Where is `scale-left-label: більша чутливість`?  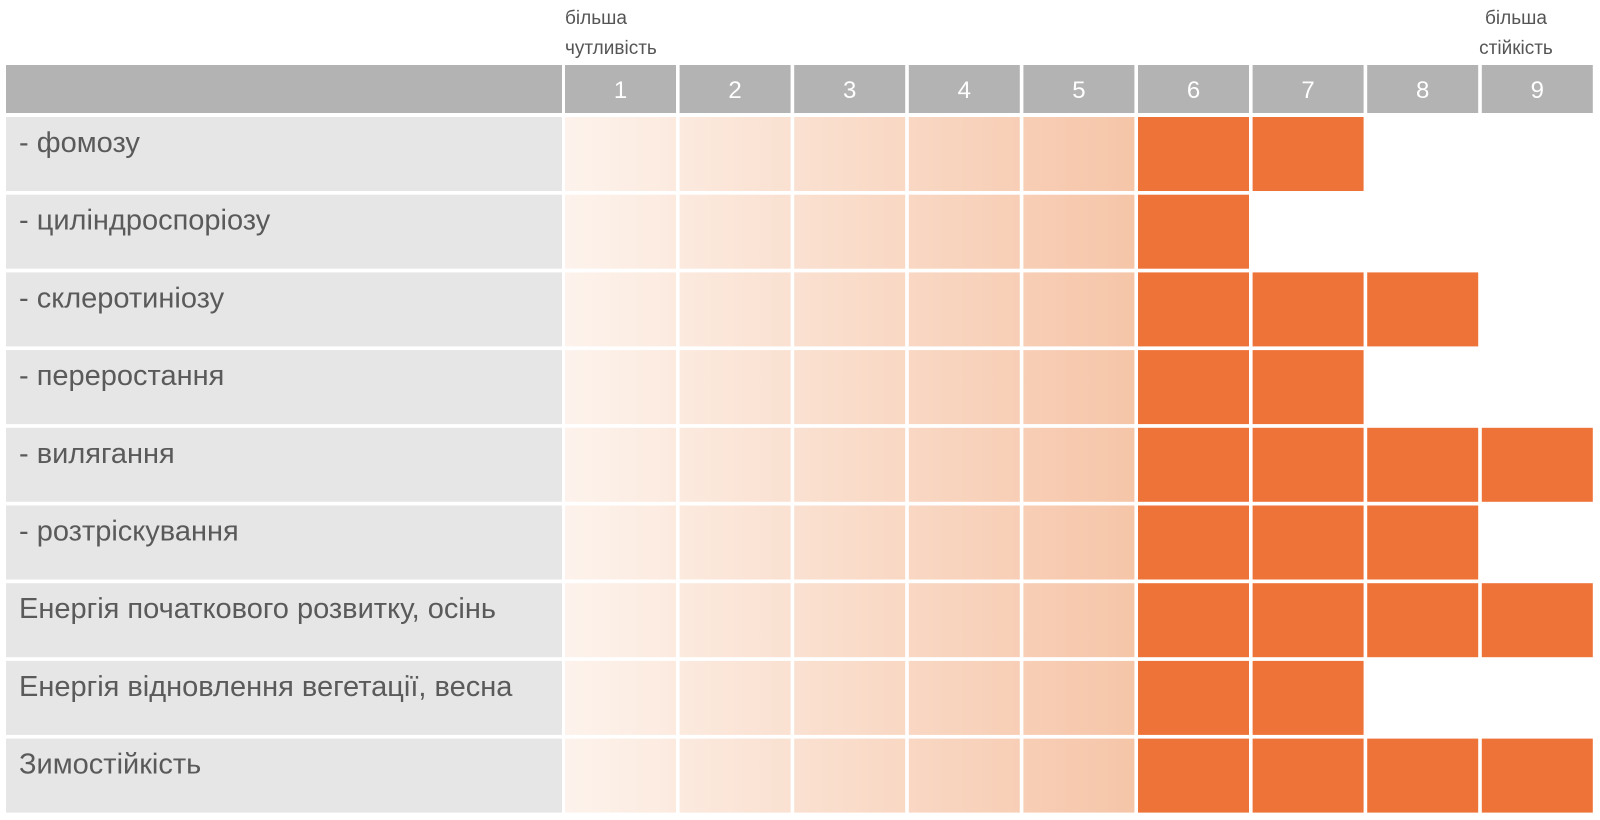 scale-left-label: більша чутливість is located at coordinates (611, 33).